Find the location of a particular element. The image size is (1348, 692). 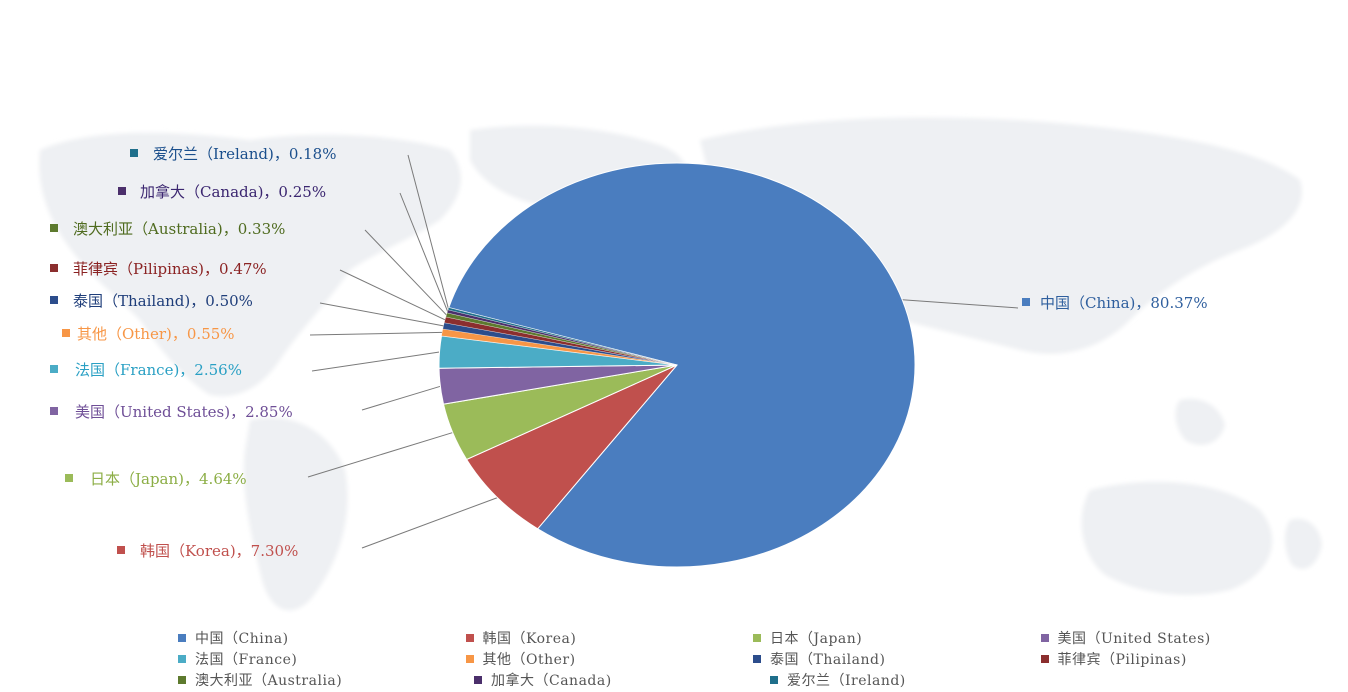

data-label: 韩国（Korea)，7.30% is located at coordinates (219, 551).